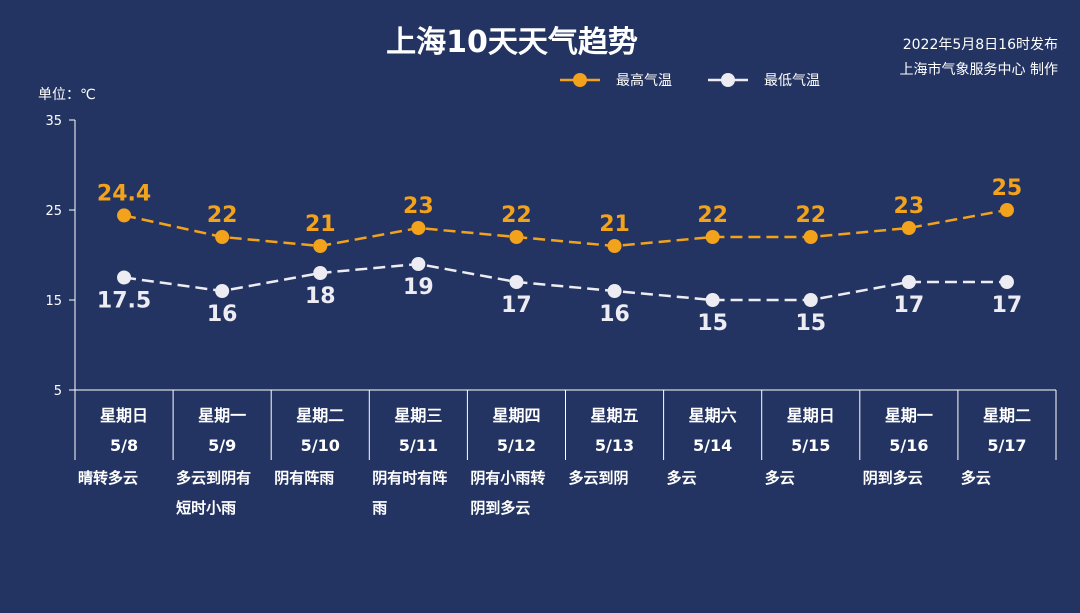  What do you see at coordinates (213, 478) in the screenshot?
I see `category-weather: 多云到阴有` at bounding box center [213, 478].